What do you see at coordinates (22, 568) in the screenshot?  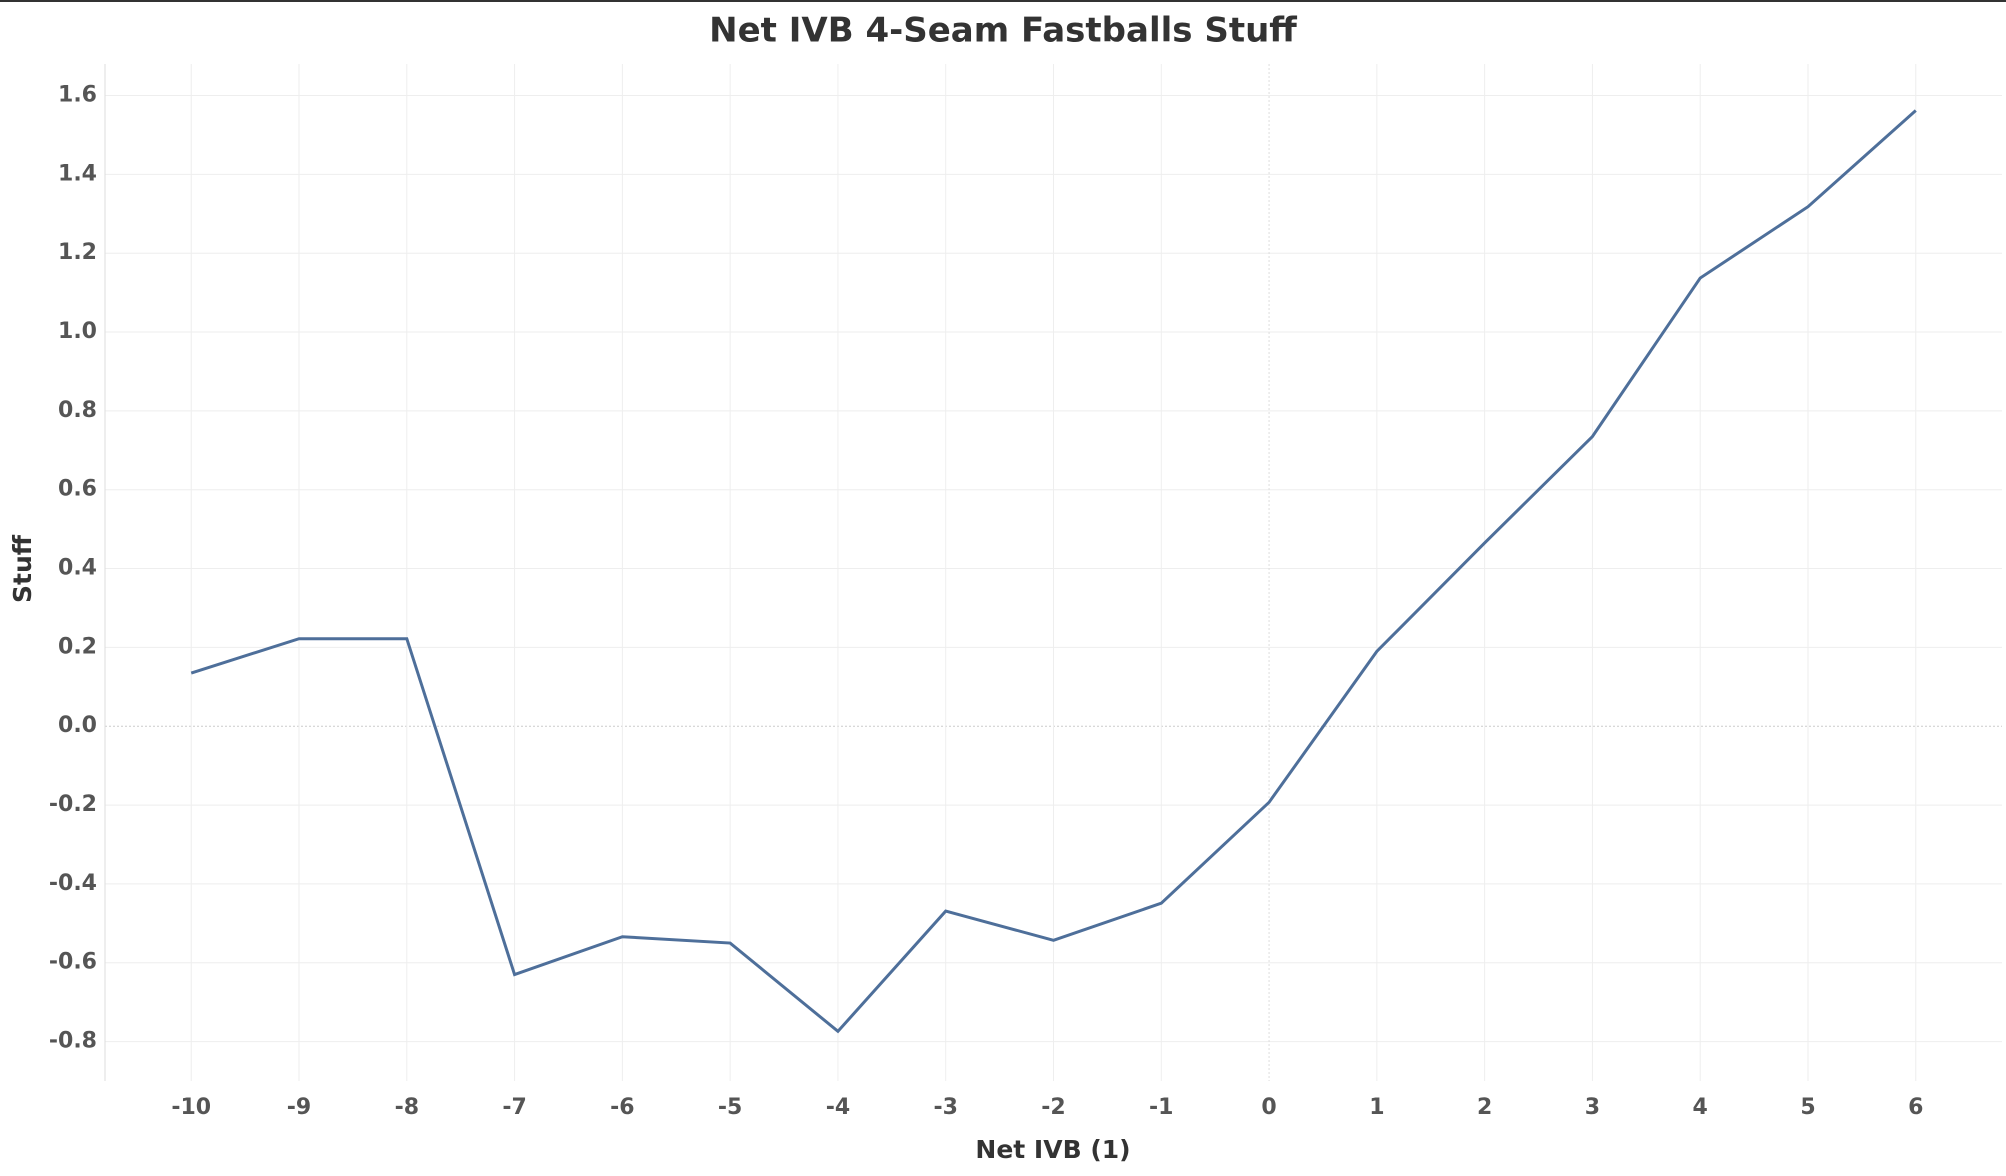 I see `y-axis-label: Stuff` at bounding box center [22, 568].